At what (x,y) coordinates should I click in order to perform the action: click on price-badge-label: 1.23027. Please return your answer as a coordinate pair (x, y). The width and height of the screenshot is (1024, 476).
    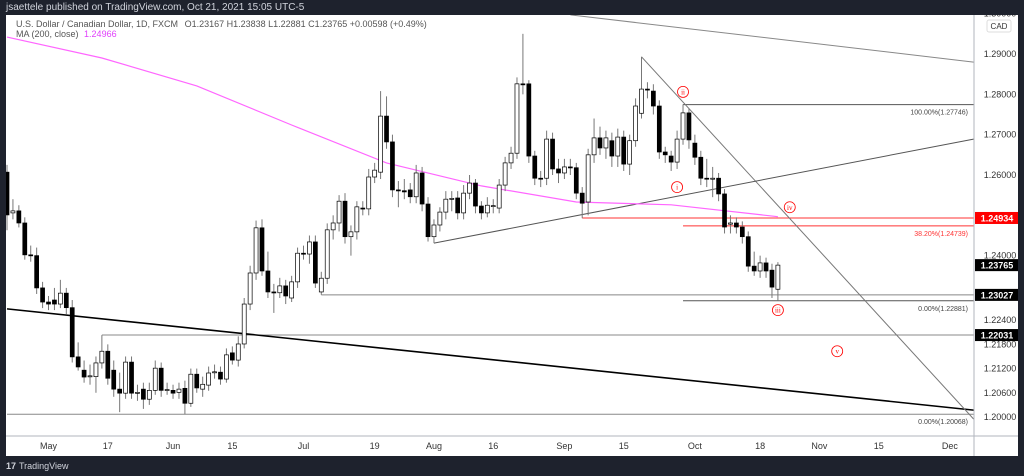
    Looking at the image, I should click on (997, 295).